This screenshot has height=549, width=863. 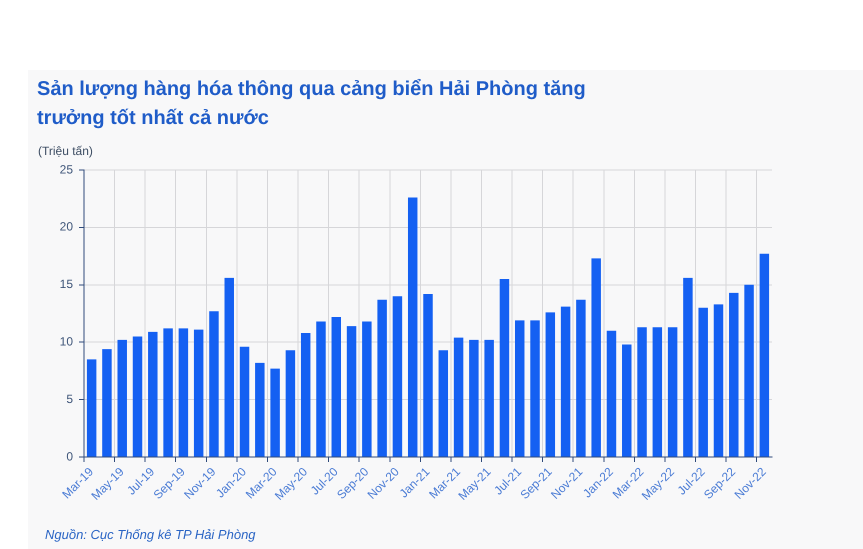 What do you see at coordinates (70, 456) in the screenshot?
I see `y-tick-label: 0` at bounding box center [70, 456].